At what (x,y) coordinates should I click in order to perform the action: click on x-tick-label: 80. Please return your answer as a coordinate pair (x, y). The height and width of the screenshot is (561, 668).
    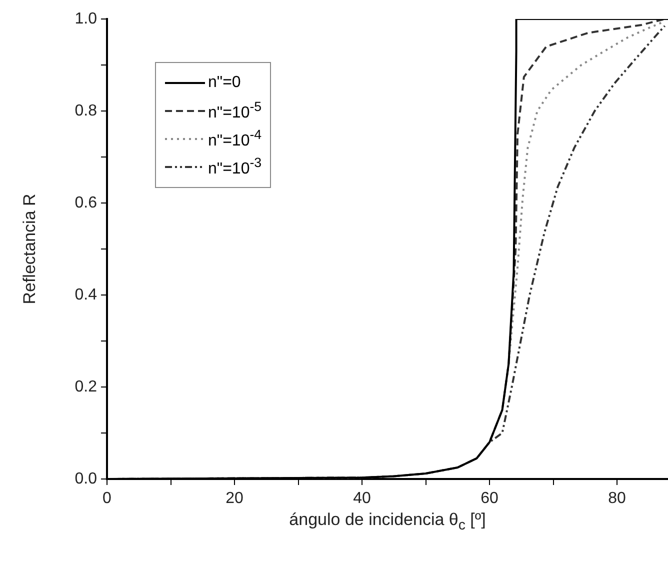
    Looking at the image, I should click on (617, 499).